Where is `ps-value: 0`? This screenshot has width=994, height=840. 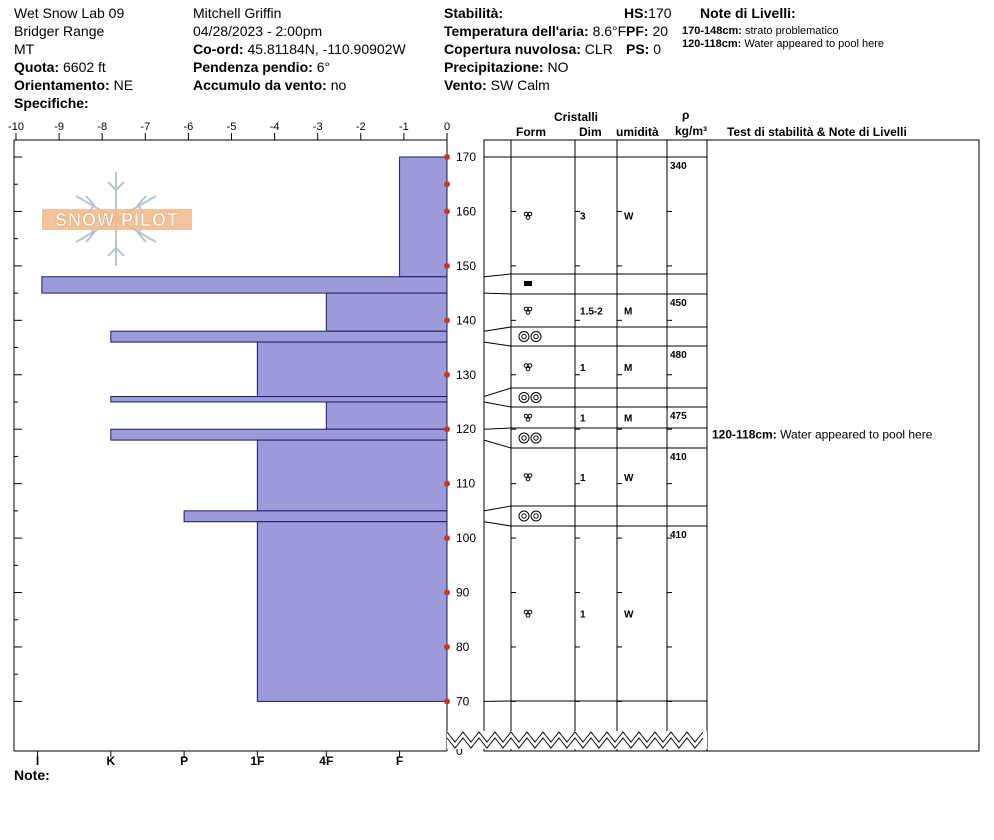
ps-value: 0 is located at coordinates (657, 49).